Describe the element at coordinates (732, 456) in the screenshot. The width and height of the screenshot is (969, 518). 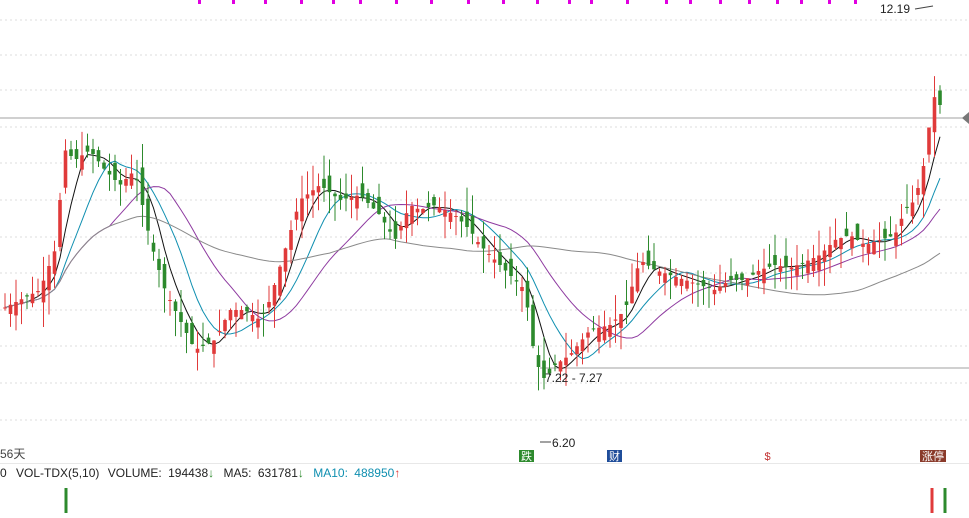
I see `event-badges: 跌 财 $ 涨停` at that location.